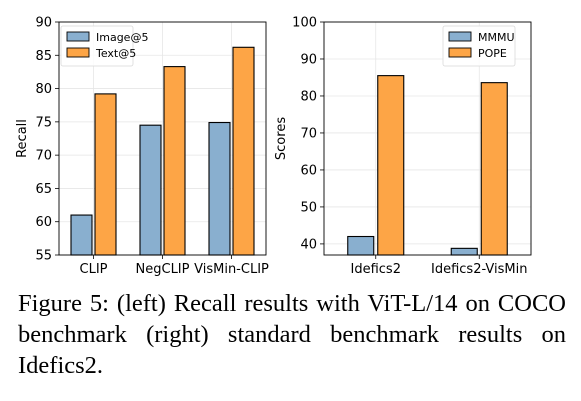  Describe the element at coordinates (22, 138) in the screenshot. I see `y-axis-label: Recall` at that location.